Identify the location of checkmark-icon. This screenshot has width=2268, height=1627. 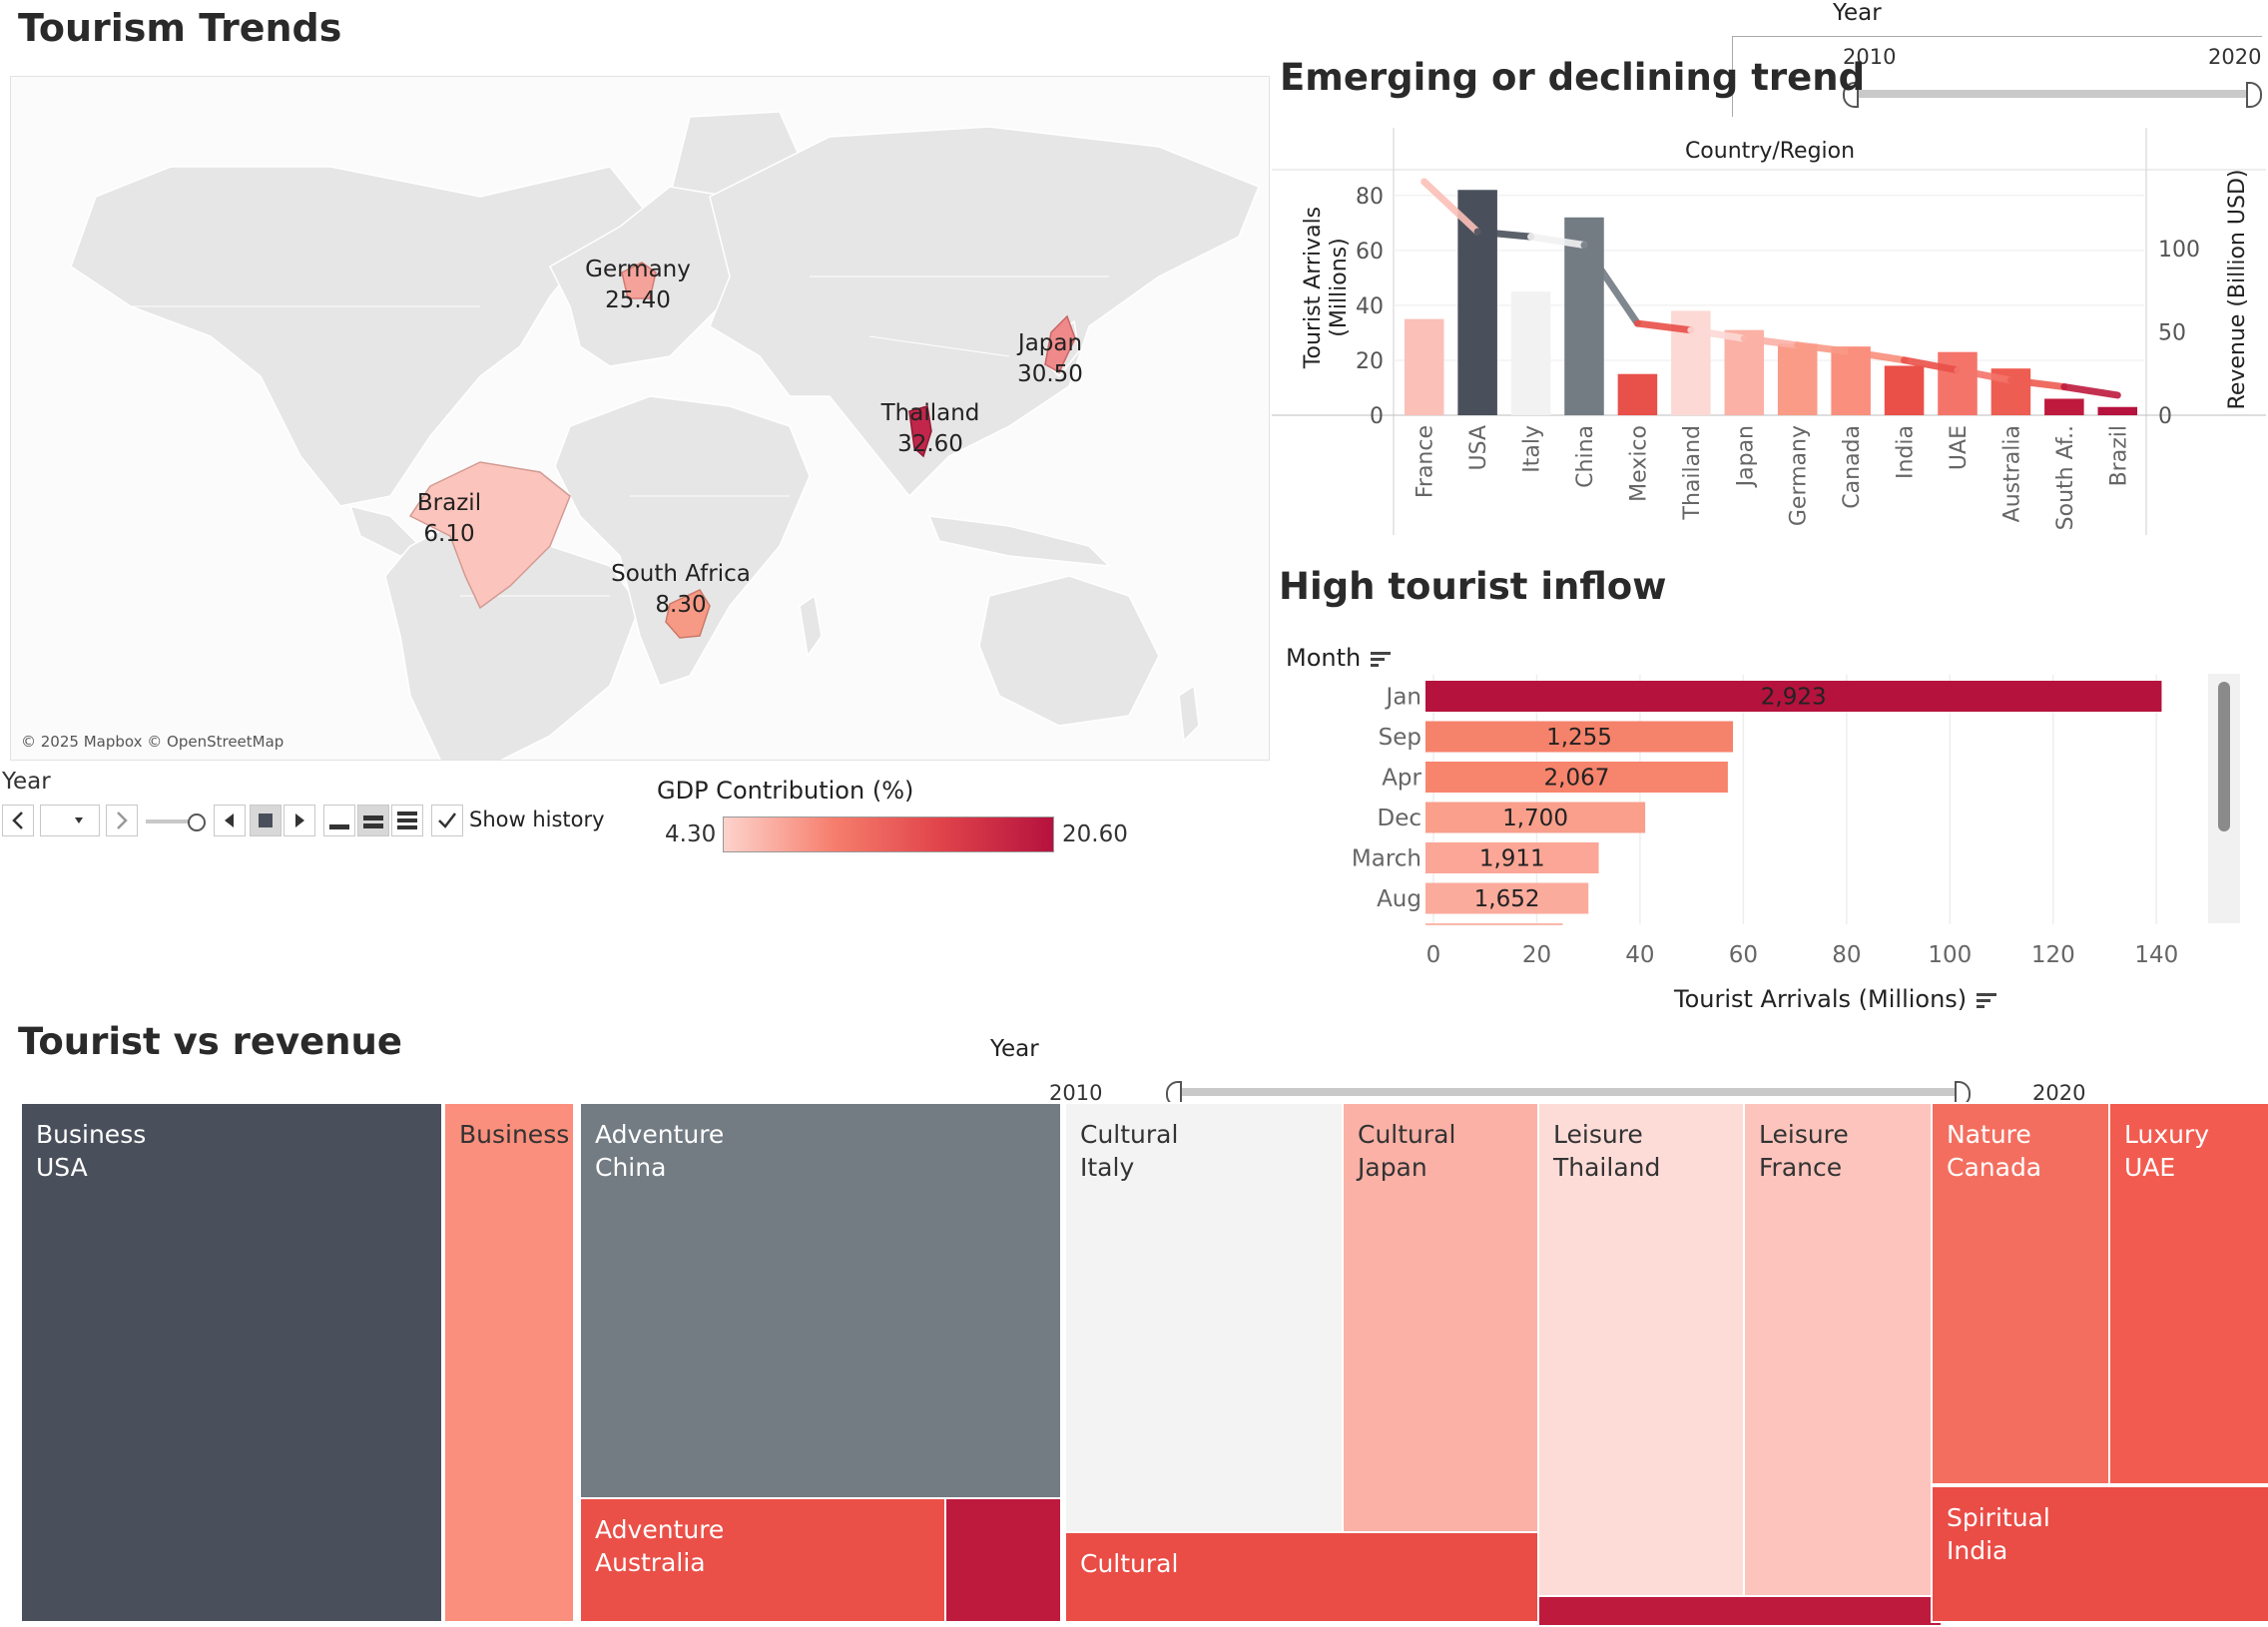
(447, 820).